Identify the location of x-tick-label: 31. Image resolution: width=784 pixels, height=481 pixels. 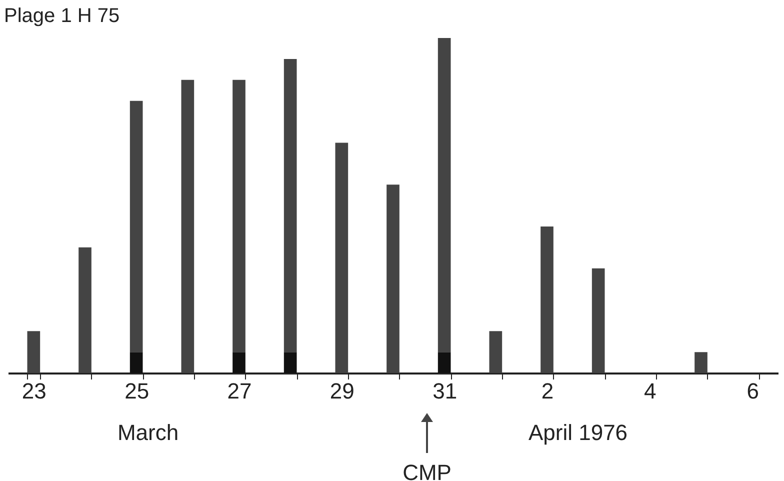
(445, 391).